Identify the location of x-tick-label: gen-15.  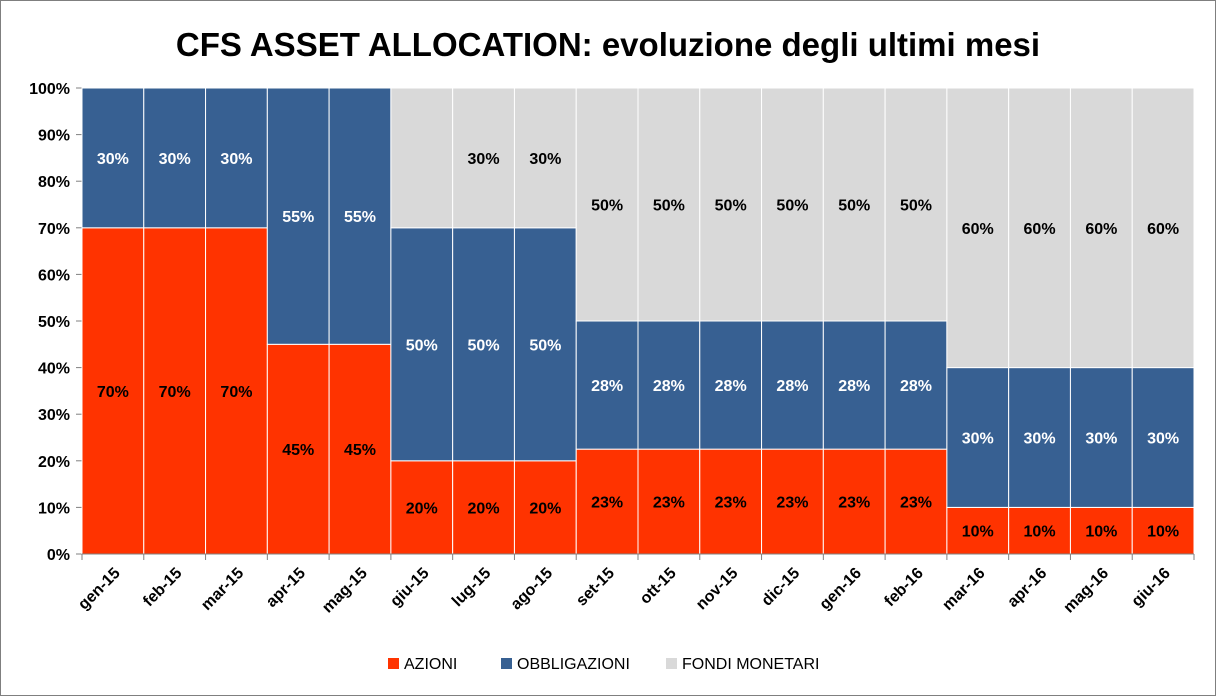
(99, 589).